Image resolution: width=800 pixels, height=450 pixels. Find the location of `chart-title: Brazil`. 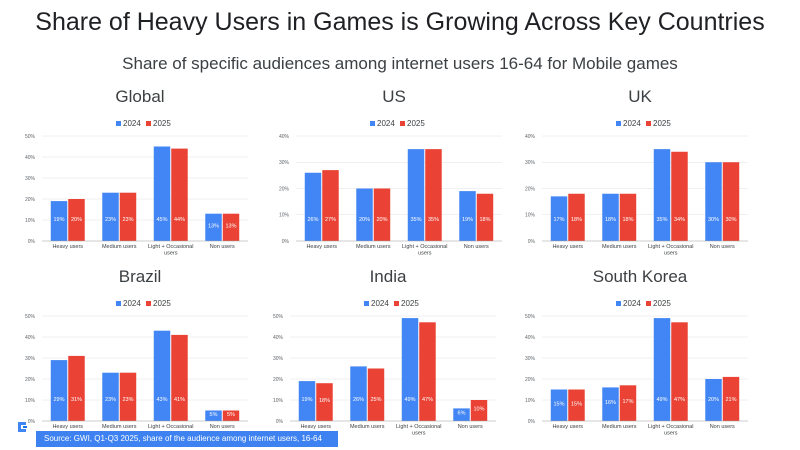

chart-title: Brazil is located at coordinates (140, 276).